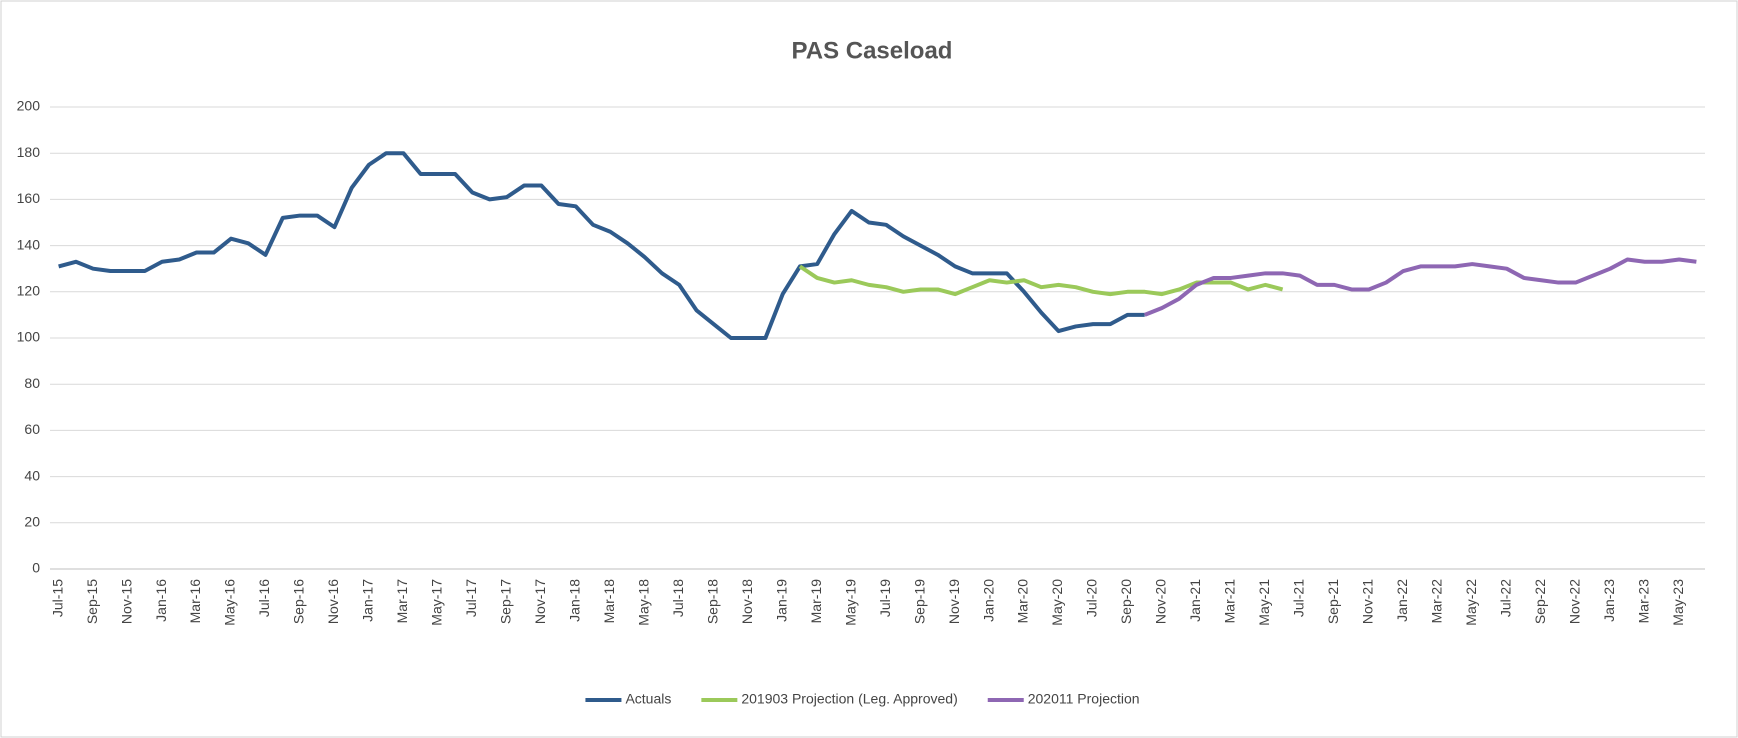 The height and width of the screenshot is (738, 1738). What do you see at coordinates (126, 601) in the screenshot?
I see `x-tick-label: Nov-15` at bounding box center [126, 601].